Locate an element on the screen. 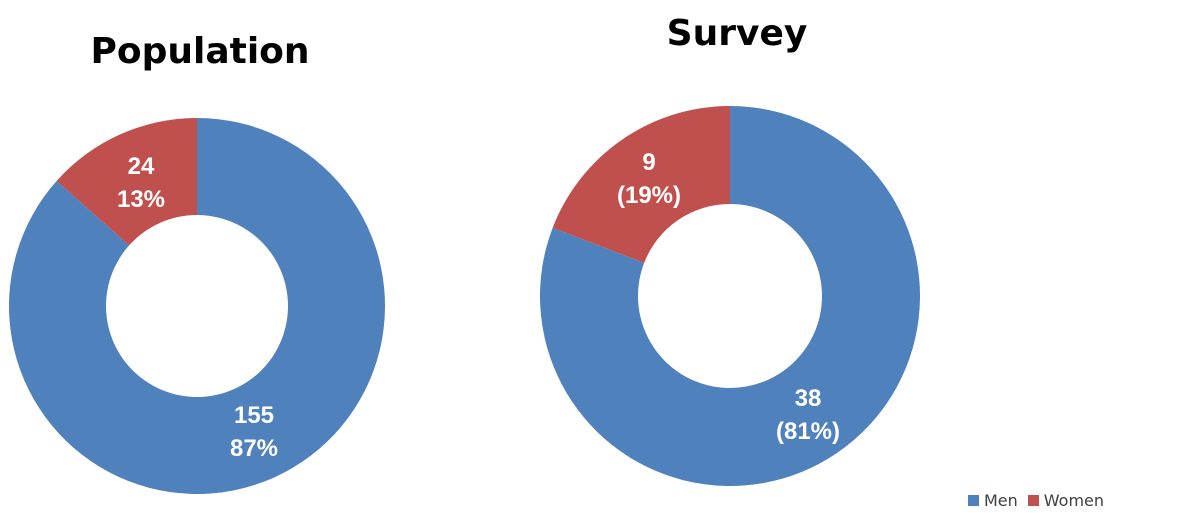  legend-swatch-women is located at coordinates (1033, 500).